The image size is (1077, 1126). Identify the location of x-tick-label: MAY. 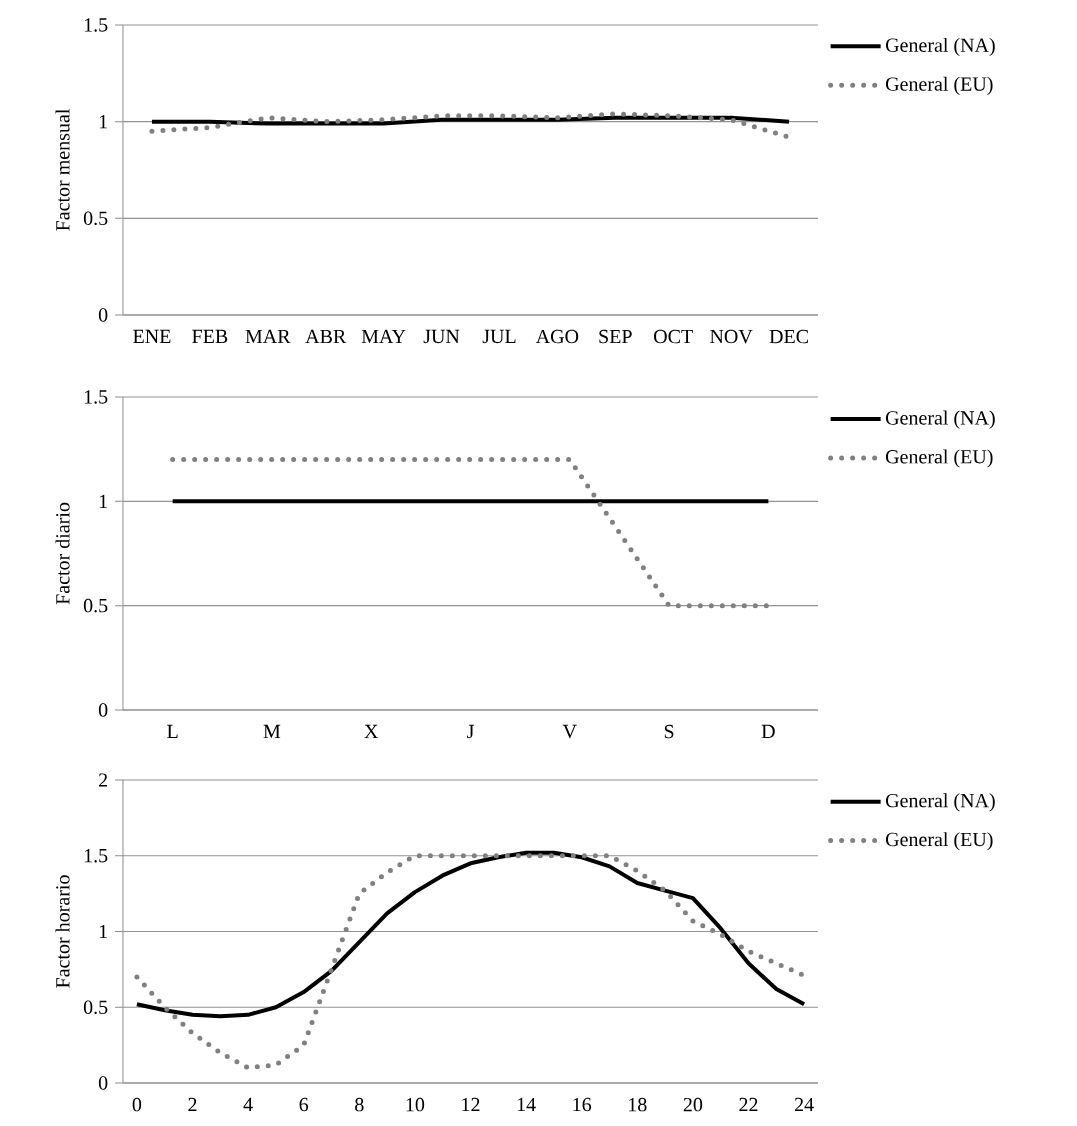
(383, 336).